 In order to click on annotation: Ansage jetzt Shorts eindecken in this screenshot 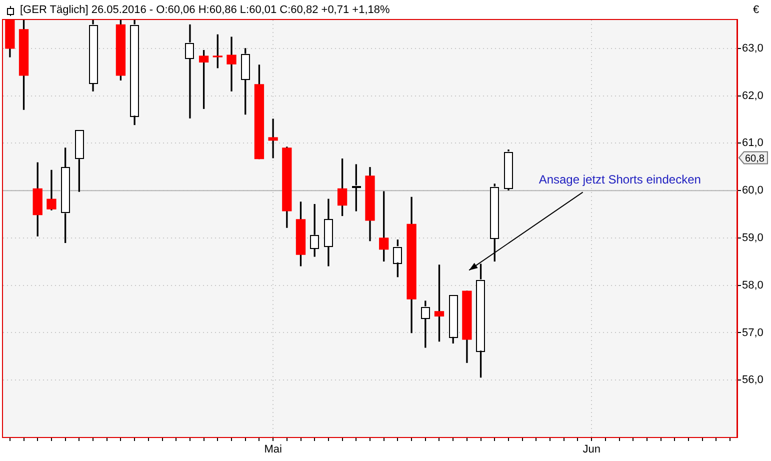, I will do `click(619, 179)`.